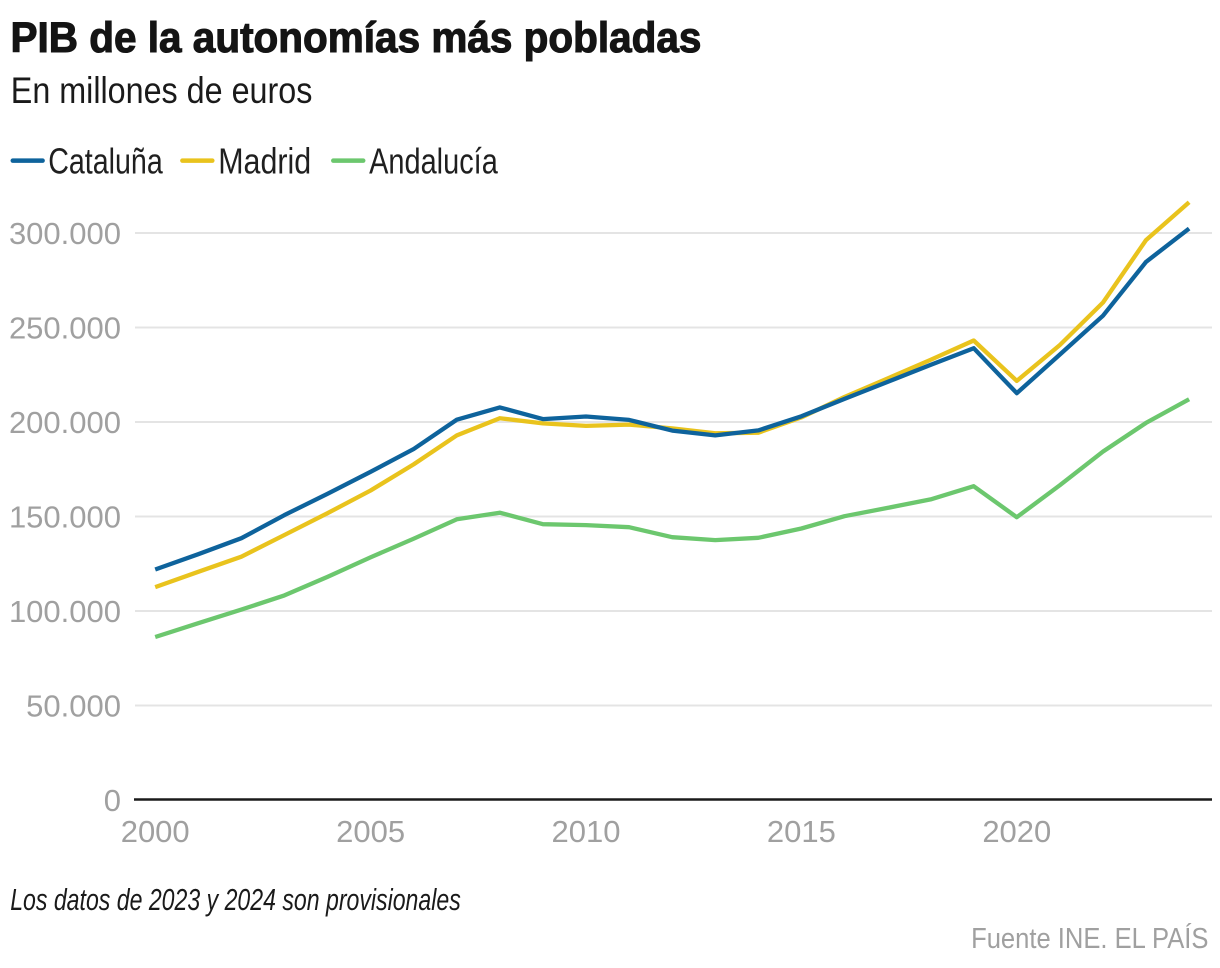 Image resolution: width=1220 pixels, height=968 pixels. What do you see at coordinates (1089, 938) in the screenshot?
I see `svg-text: Fuente INE. EL PAÍS` at bounding box center [1089, 938].